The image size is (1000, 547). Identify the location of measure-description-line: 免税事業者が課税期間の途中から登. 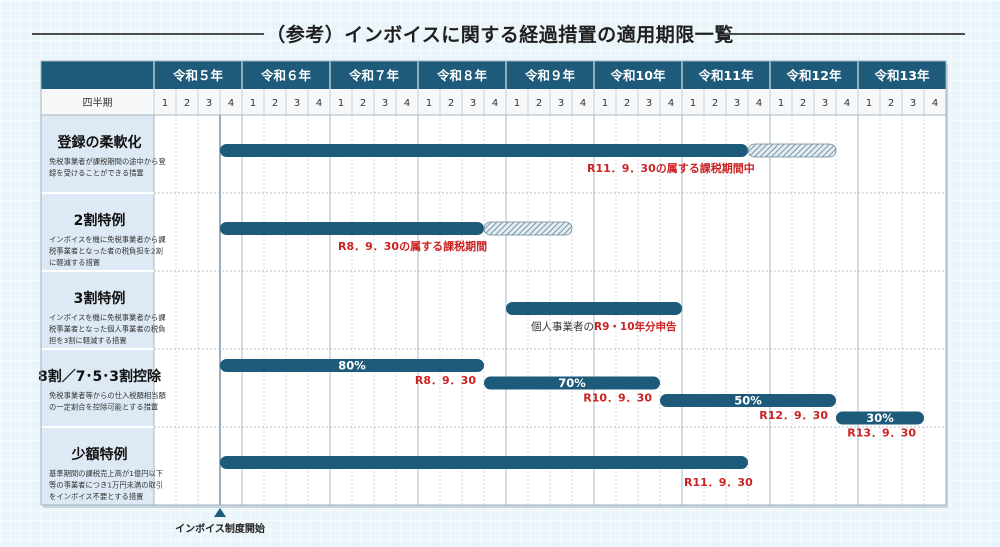
(107, 161).